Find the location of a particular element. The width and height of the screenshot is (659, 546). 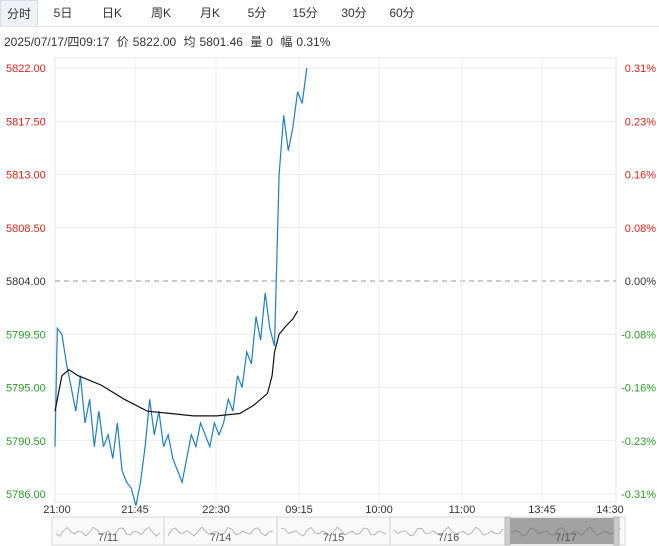

x-tick-label: 11:00 is located at coordinates (462, 510).